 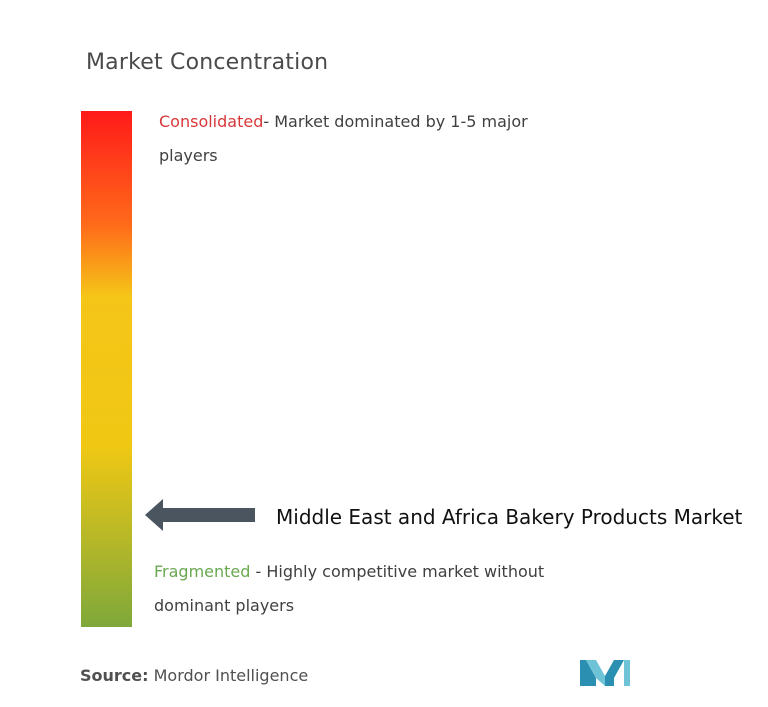 I want to click on chart-title: Market Concentration, so click(x=207, y=62).